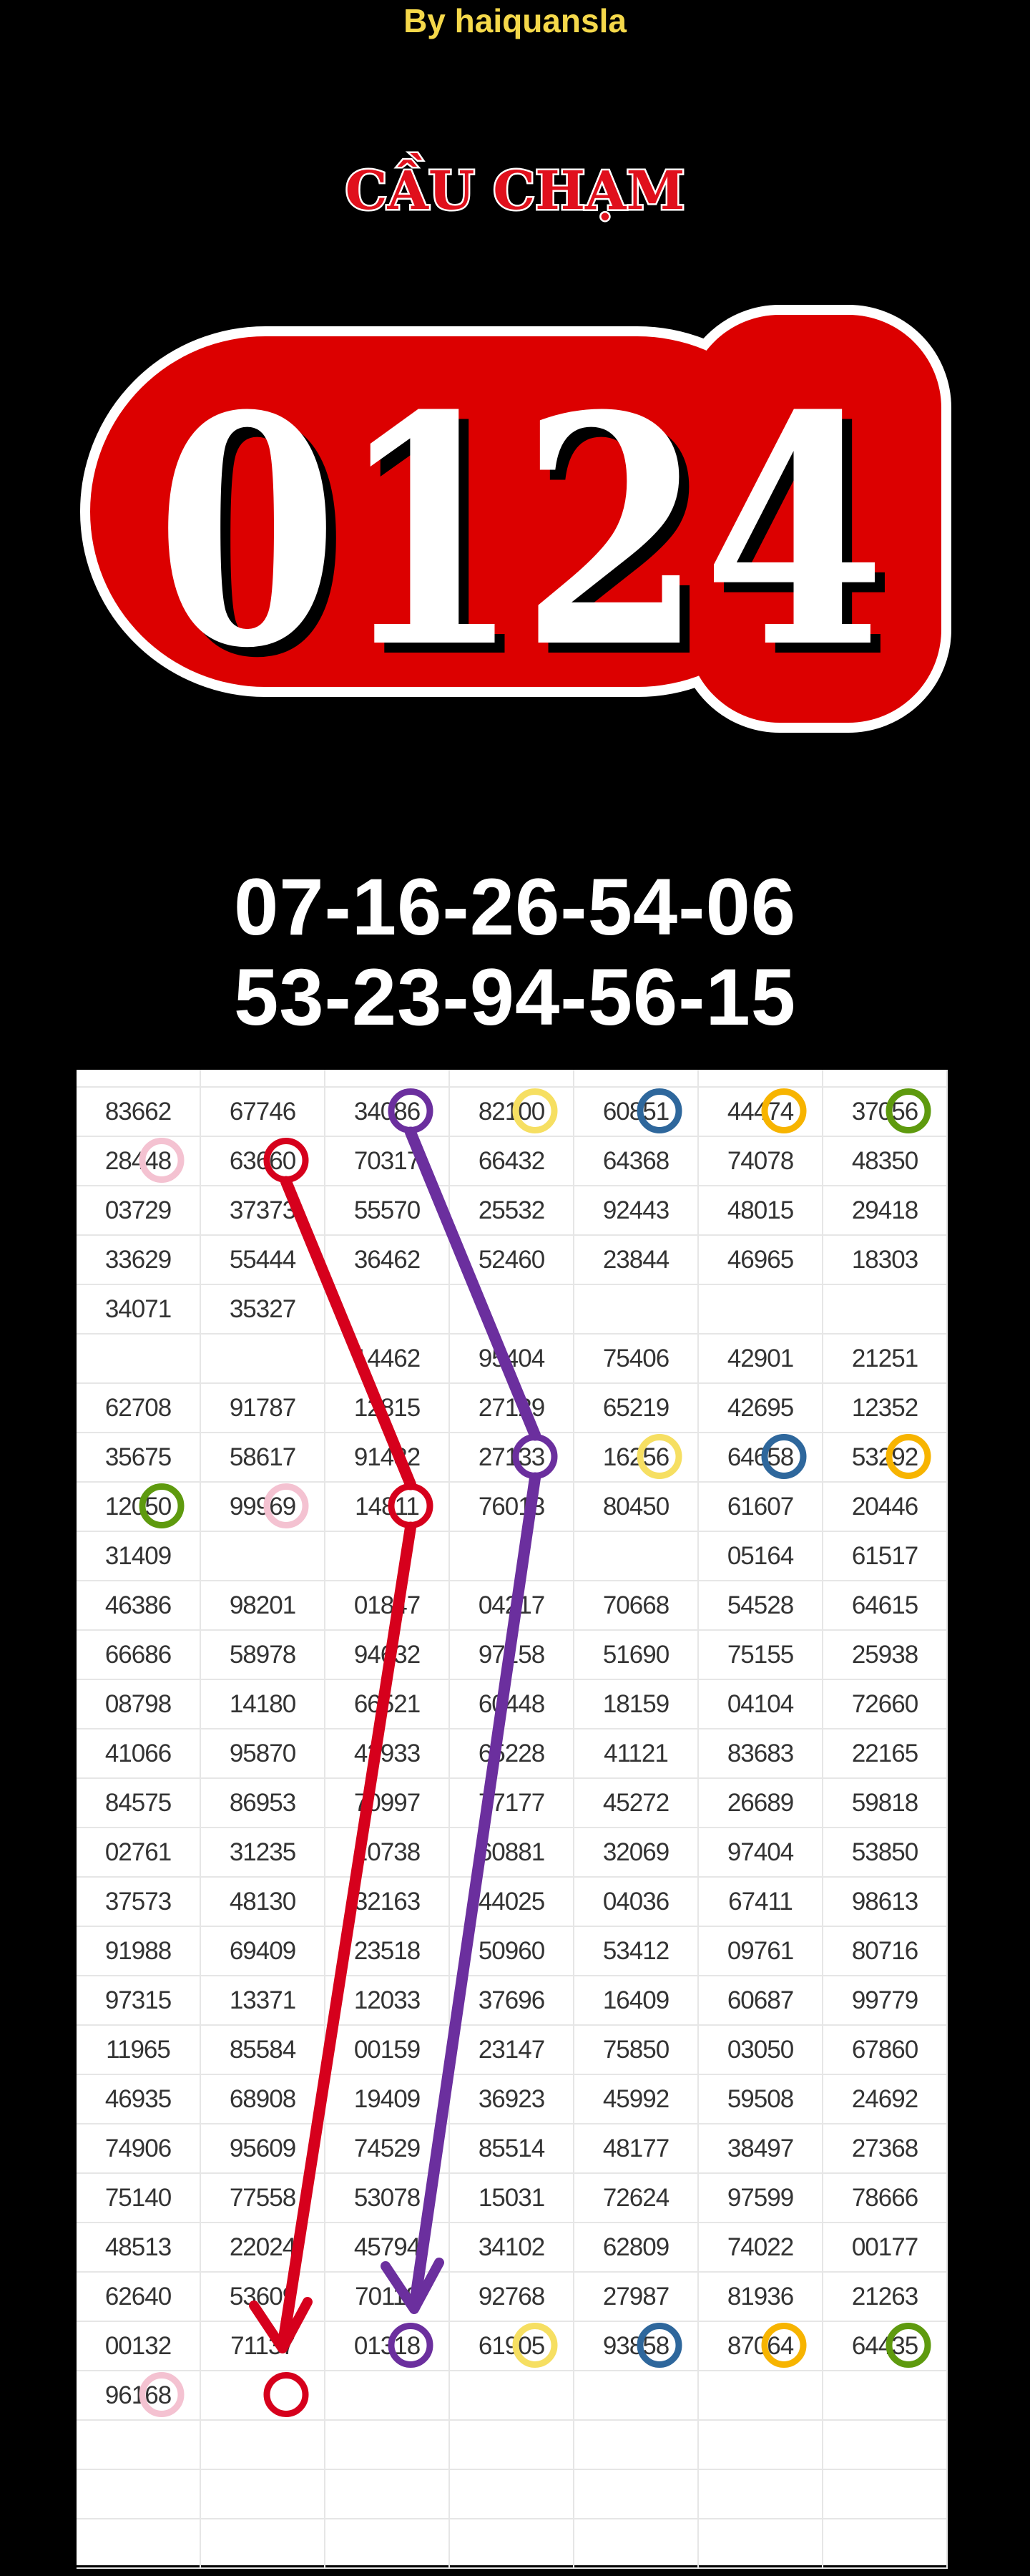  What do you see at coordinates (886, 2000) in the screenshot?
I see `table-cell: 99779` at bounding box center [886, 2000].